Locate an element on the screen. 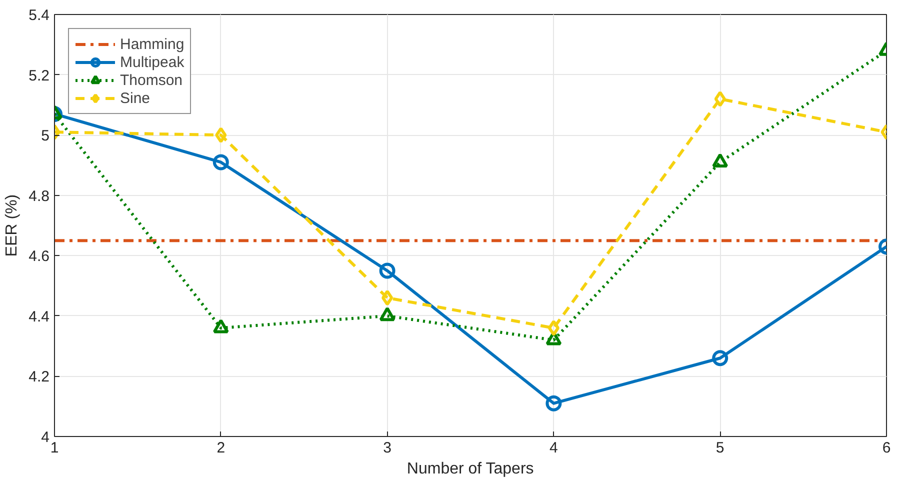  x-tick-label: 6 is located at coordinates (886, 448).